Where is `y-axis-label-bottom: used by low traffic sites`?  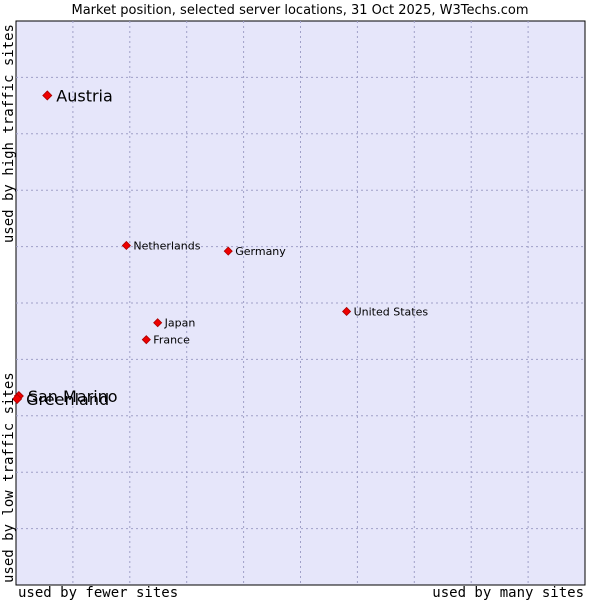 y-axis-label-bottom: used by low traffic sites is located at coordinates (9, 477).